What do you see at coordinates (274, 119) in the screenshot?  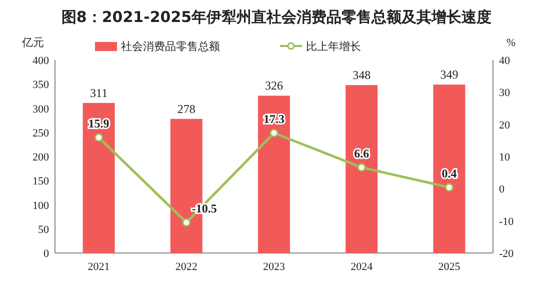 I see `data-label: 17.3` at bounding box center [274, 119].